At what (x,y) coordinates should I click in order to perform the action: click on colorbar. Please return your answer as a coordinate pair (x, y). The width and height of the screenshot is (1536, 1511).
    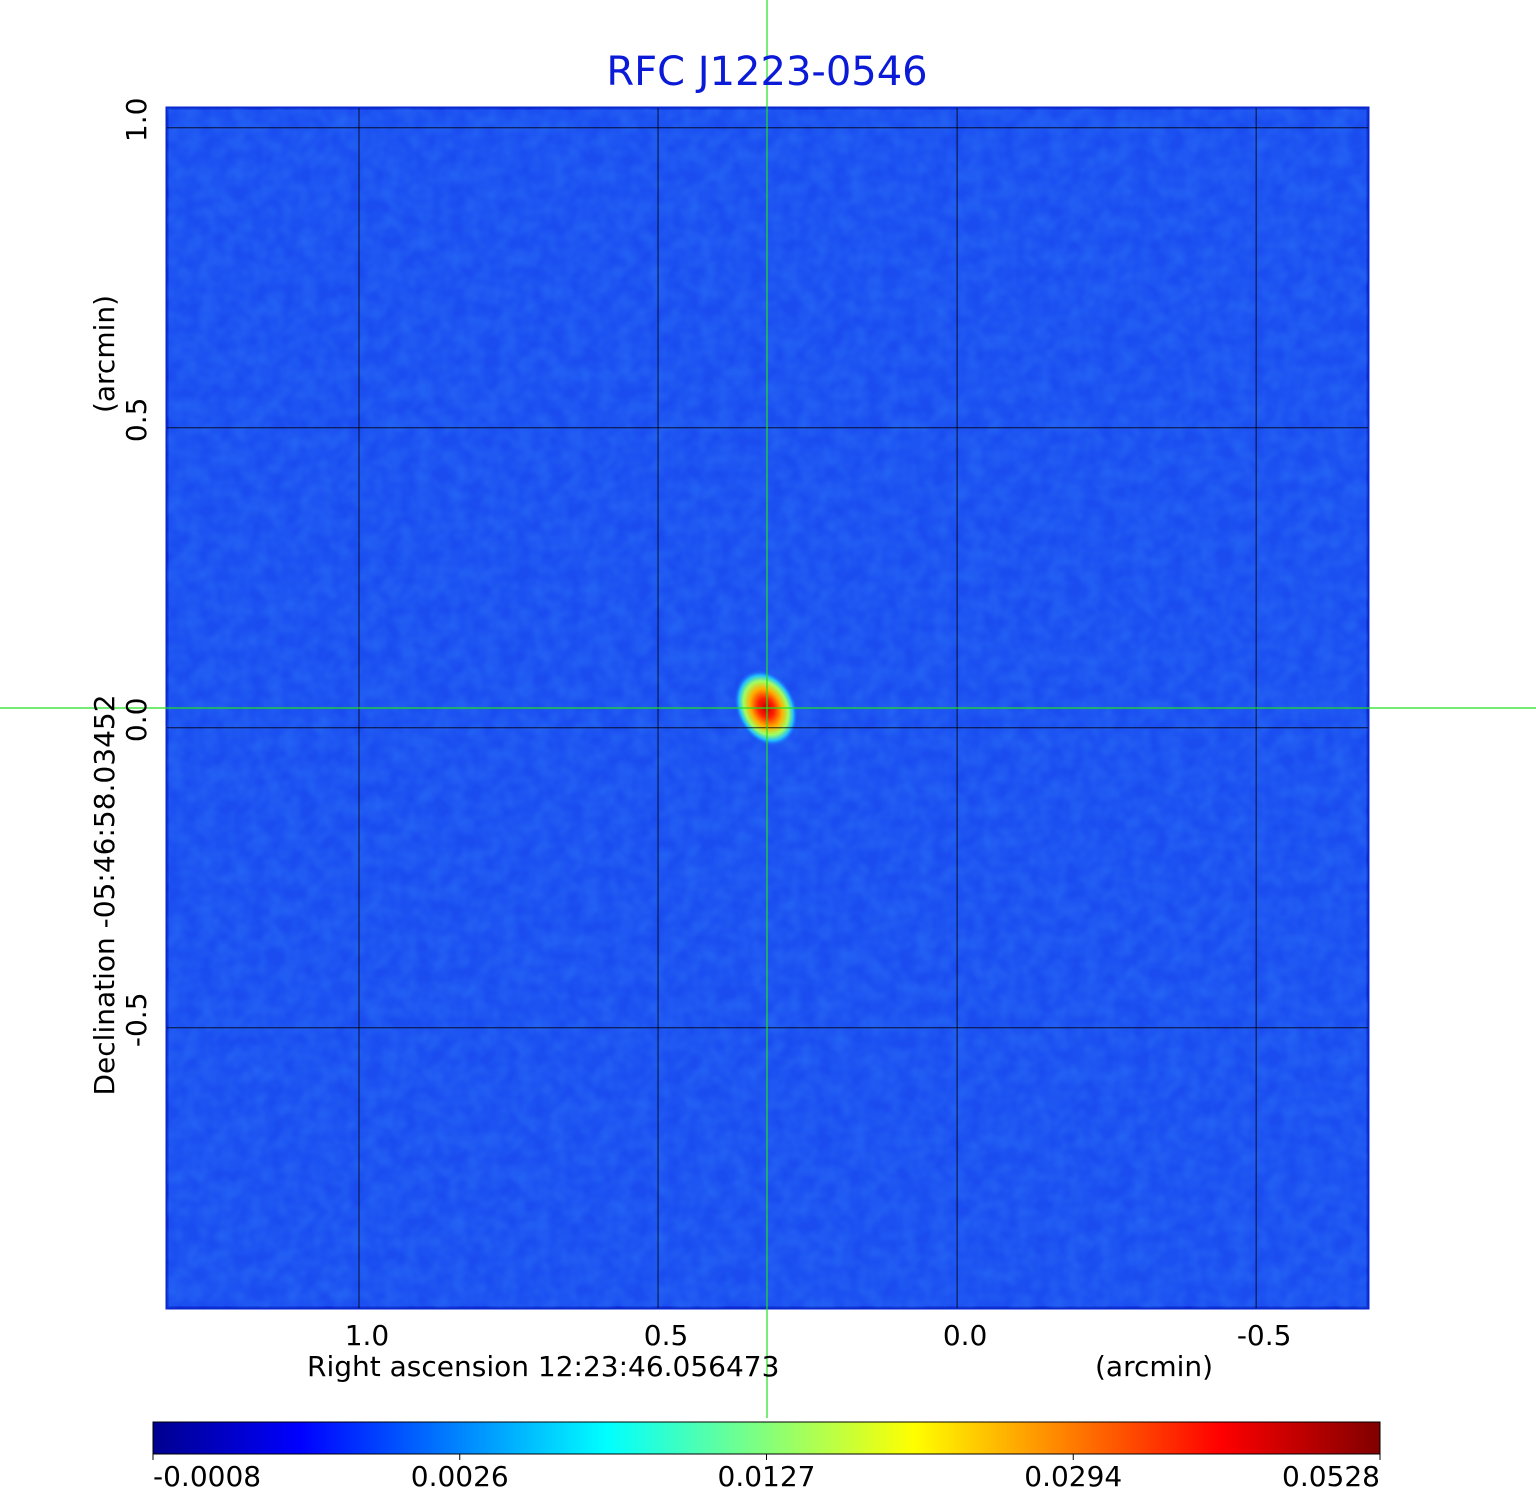
    Looking at the image, I should click on (766, 1438).